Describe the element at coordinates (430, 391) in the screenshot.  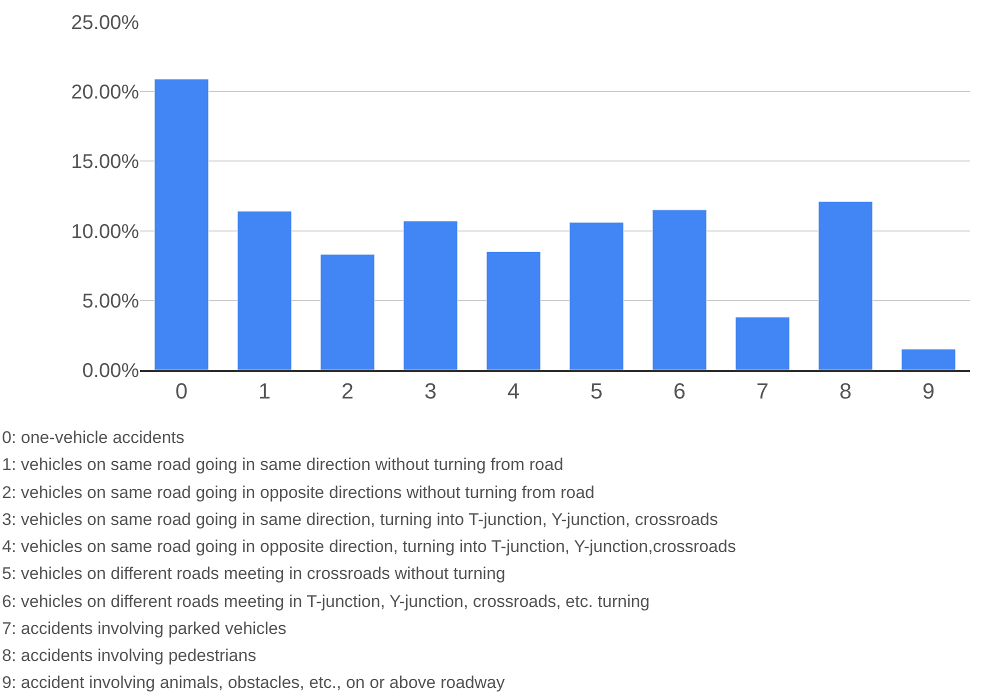
I see `x-tick-label: 3` at that location.